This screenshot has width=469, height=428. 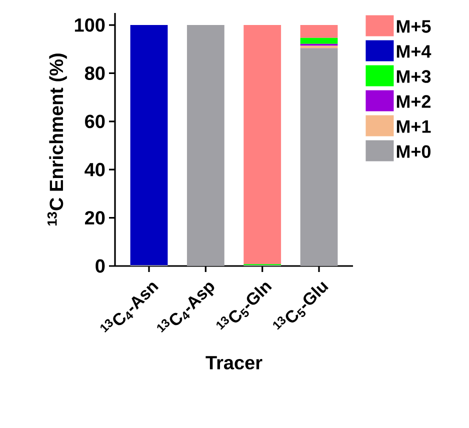 I want to click on y-tick-label: 100, so click(x=89, y=25).